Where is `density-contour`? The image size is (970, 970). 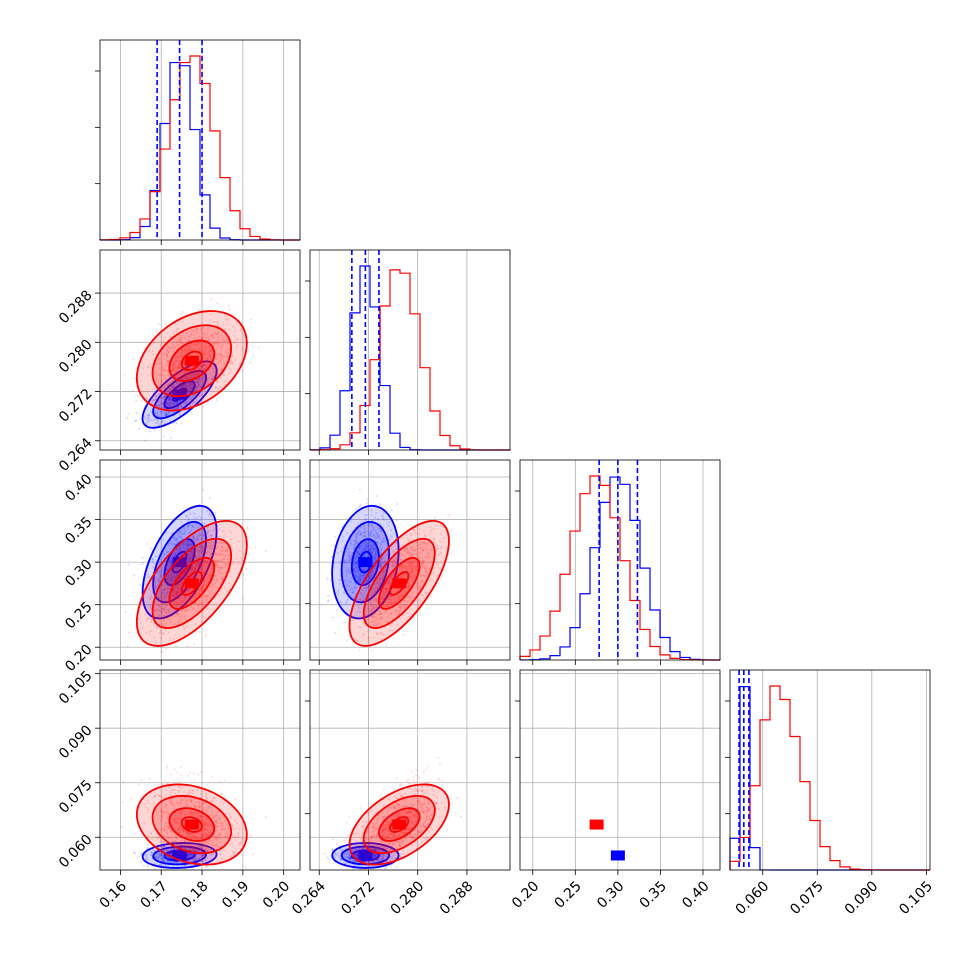 density-contour is located at coordinates (192, 361).